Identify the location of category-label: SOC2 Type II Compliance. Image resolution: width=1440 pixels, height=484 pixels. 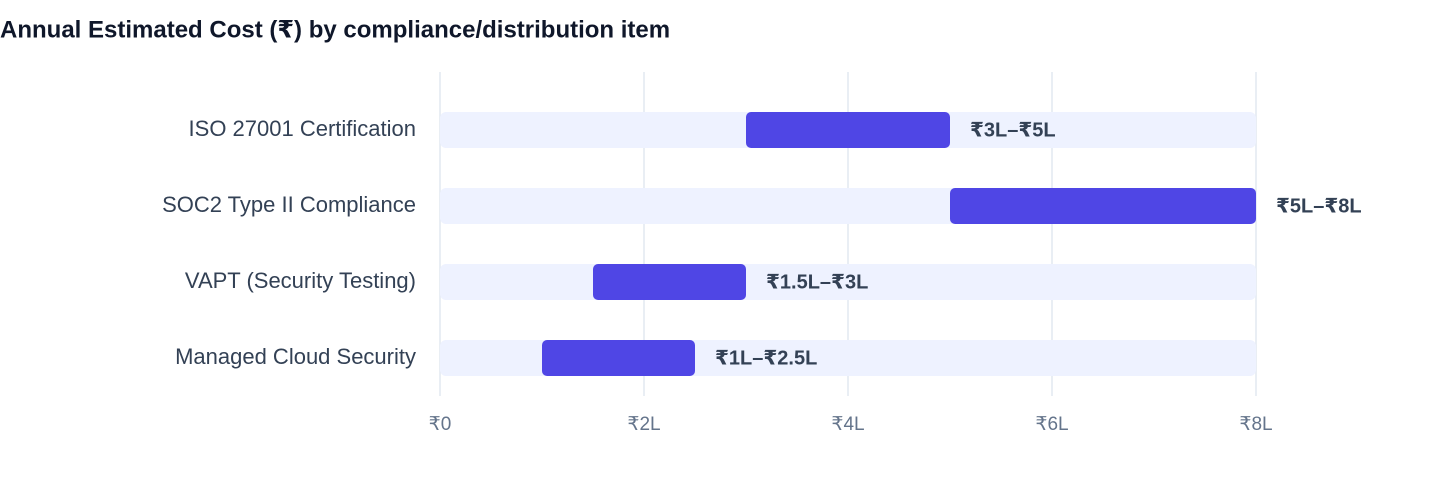
(289, 204).